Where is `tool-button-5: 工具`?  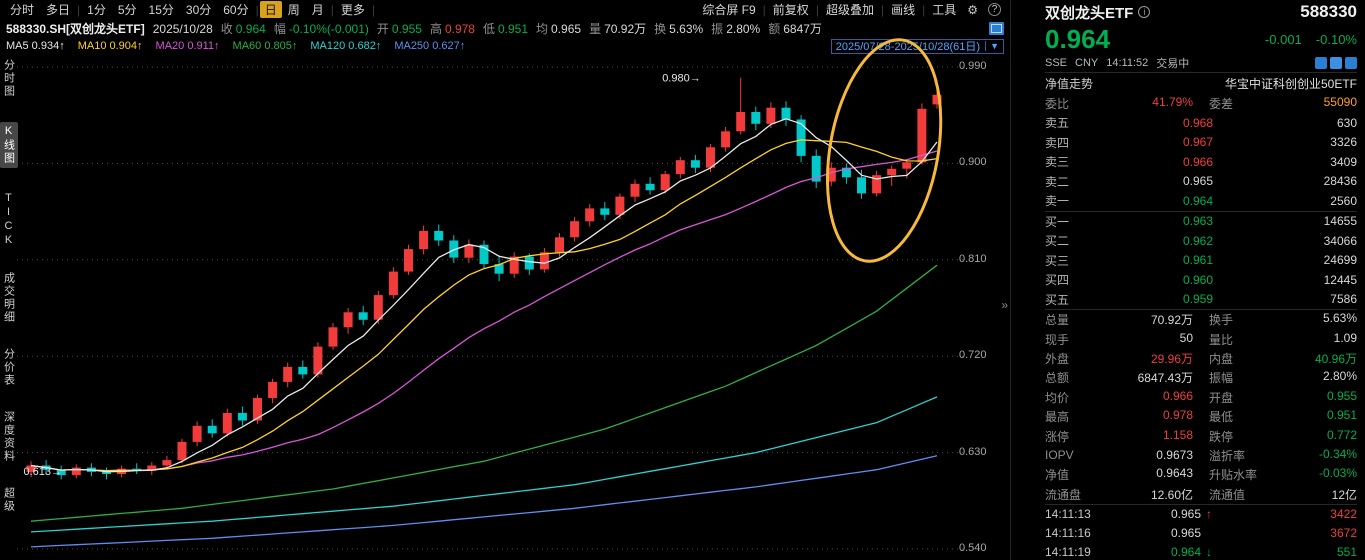
tool-button-5: 工具 is located at coordinates (944, 10).